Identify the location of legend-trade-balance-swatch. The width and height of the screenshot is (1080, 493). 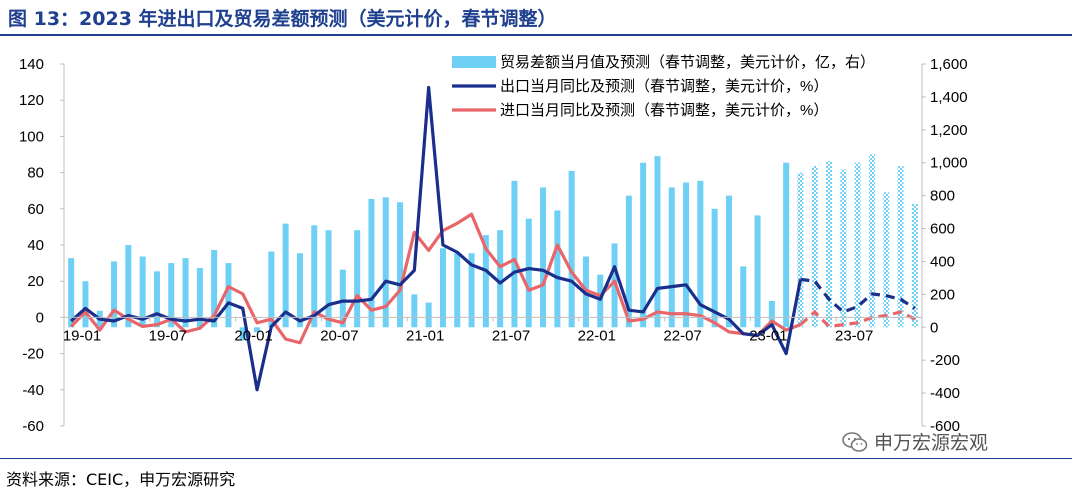
(474, 62).